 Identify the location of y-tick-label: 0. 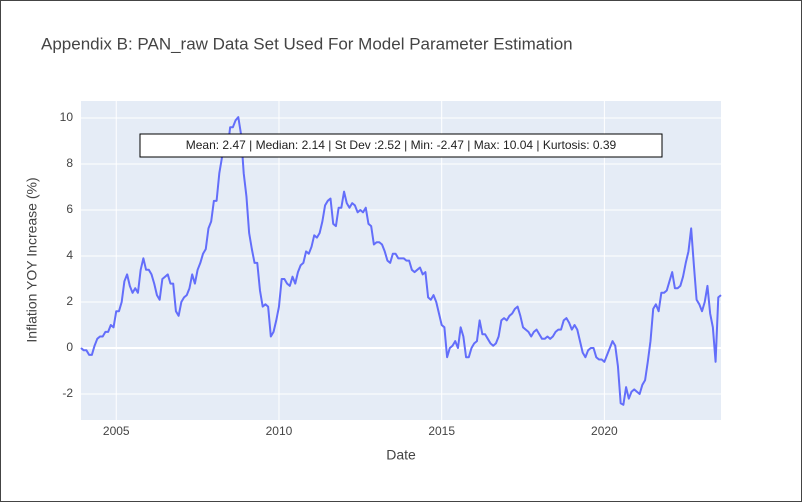
(69, 347).